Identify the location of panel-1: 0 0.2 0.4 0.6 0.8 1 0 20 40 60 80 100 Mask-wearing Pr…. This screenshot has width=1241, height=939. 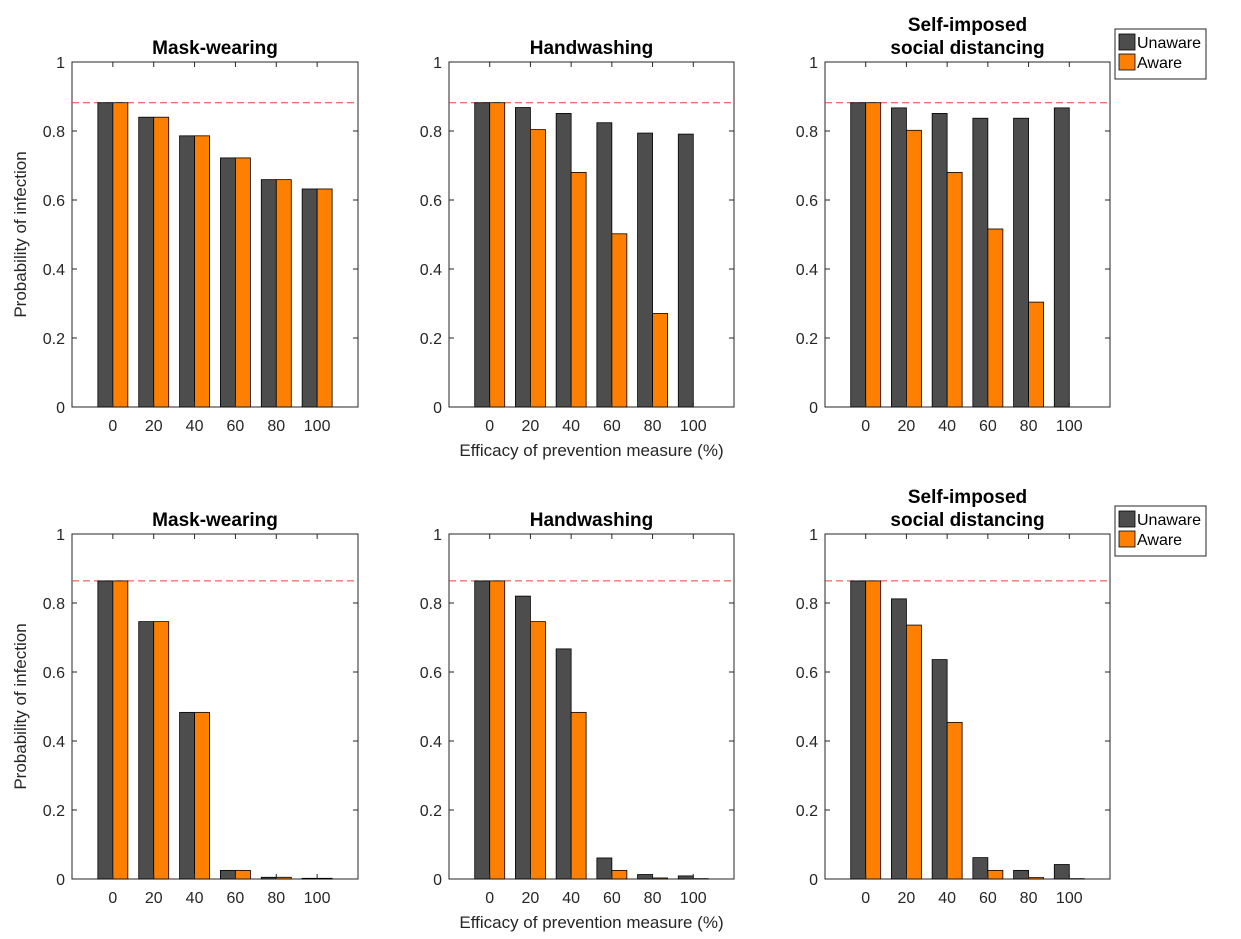
(185, 236).